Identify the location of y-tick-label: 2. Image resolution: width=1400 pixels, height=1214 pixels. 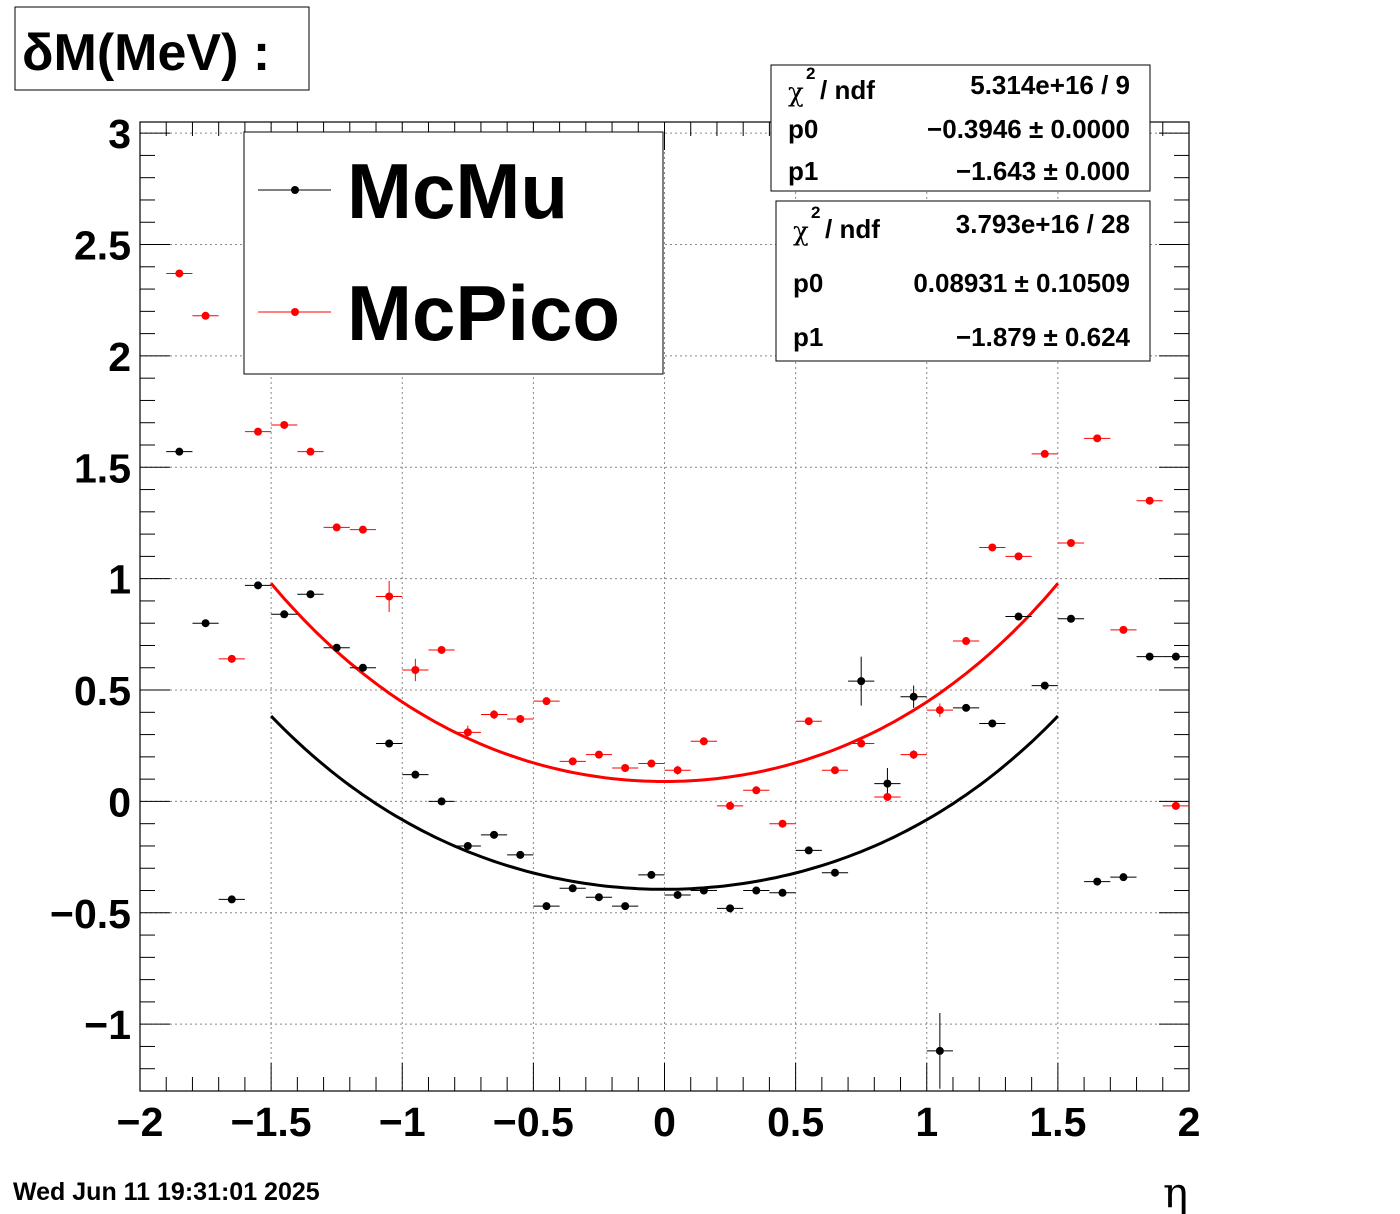
(119, 357).